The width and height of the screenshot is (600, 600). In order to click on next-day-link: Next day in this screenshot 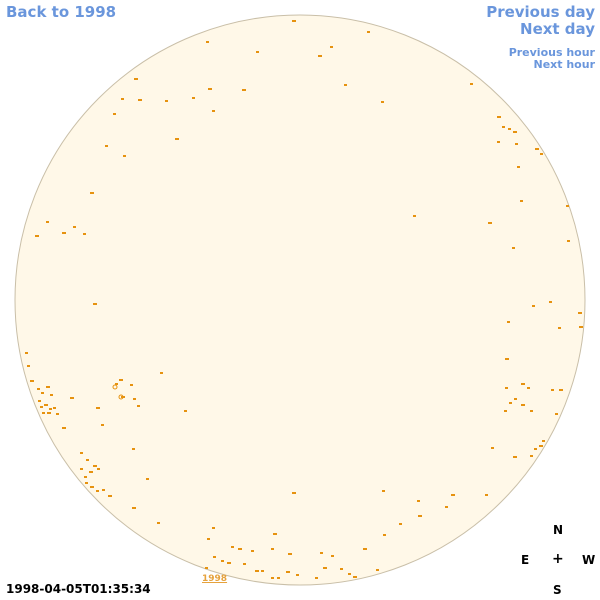, I will do `click(557, 29)`.